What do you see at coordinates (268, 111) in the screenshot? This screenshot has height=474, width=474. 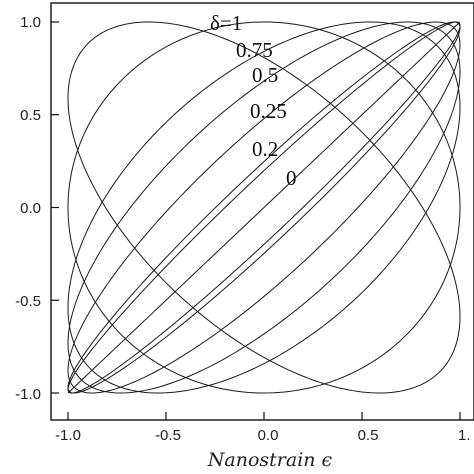 I see `curve-label-delta-0.25: 0.25` at bounding box center [268, 111].